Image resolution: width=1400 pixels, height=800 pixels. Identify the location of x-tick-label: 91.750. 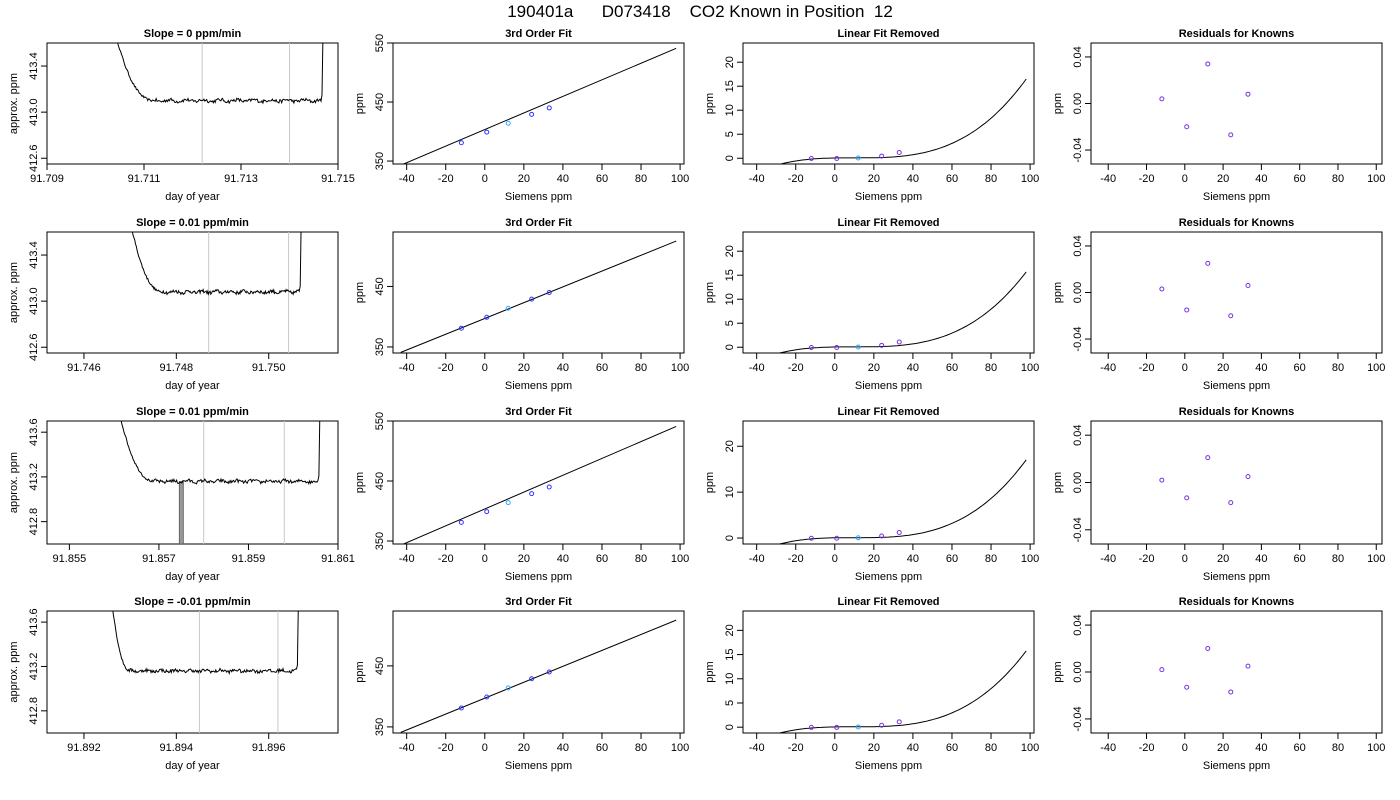
(269, 368).